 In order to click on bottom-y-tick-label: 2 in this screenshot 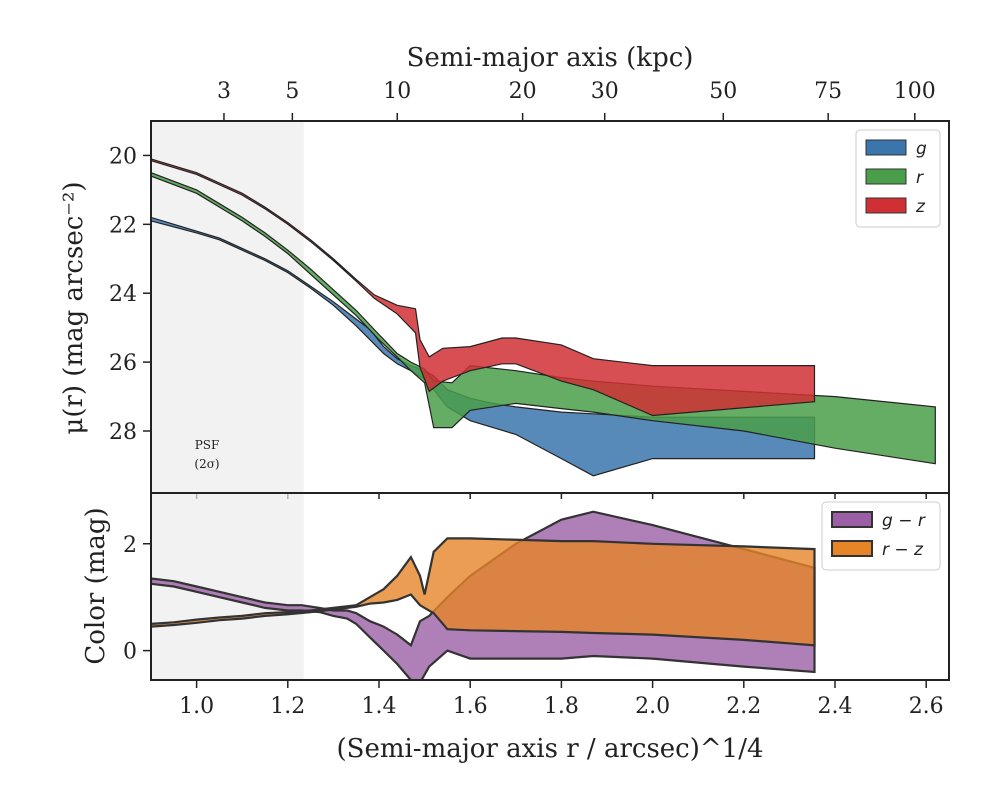, I will do `click(130, 545)`.